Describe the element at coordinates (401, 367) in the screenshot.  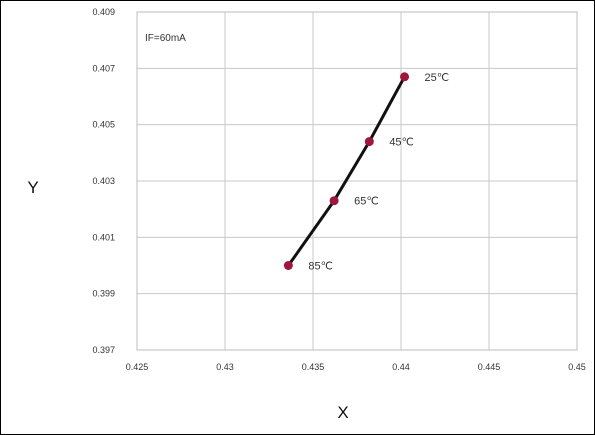
I see `x-tick-label: 0.44` at that location.